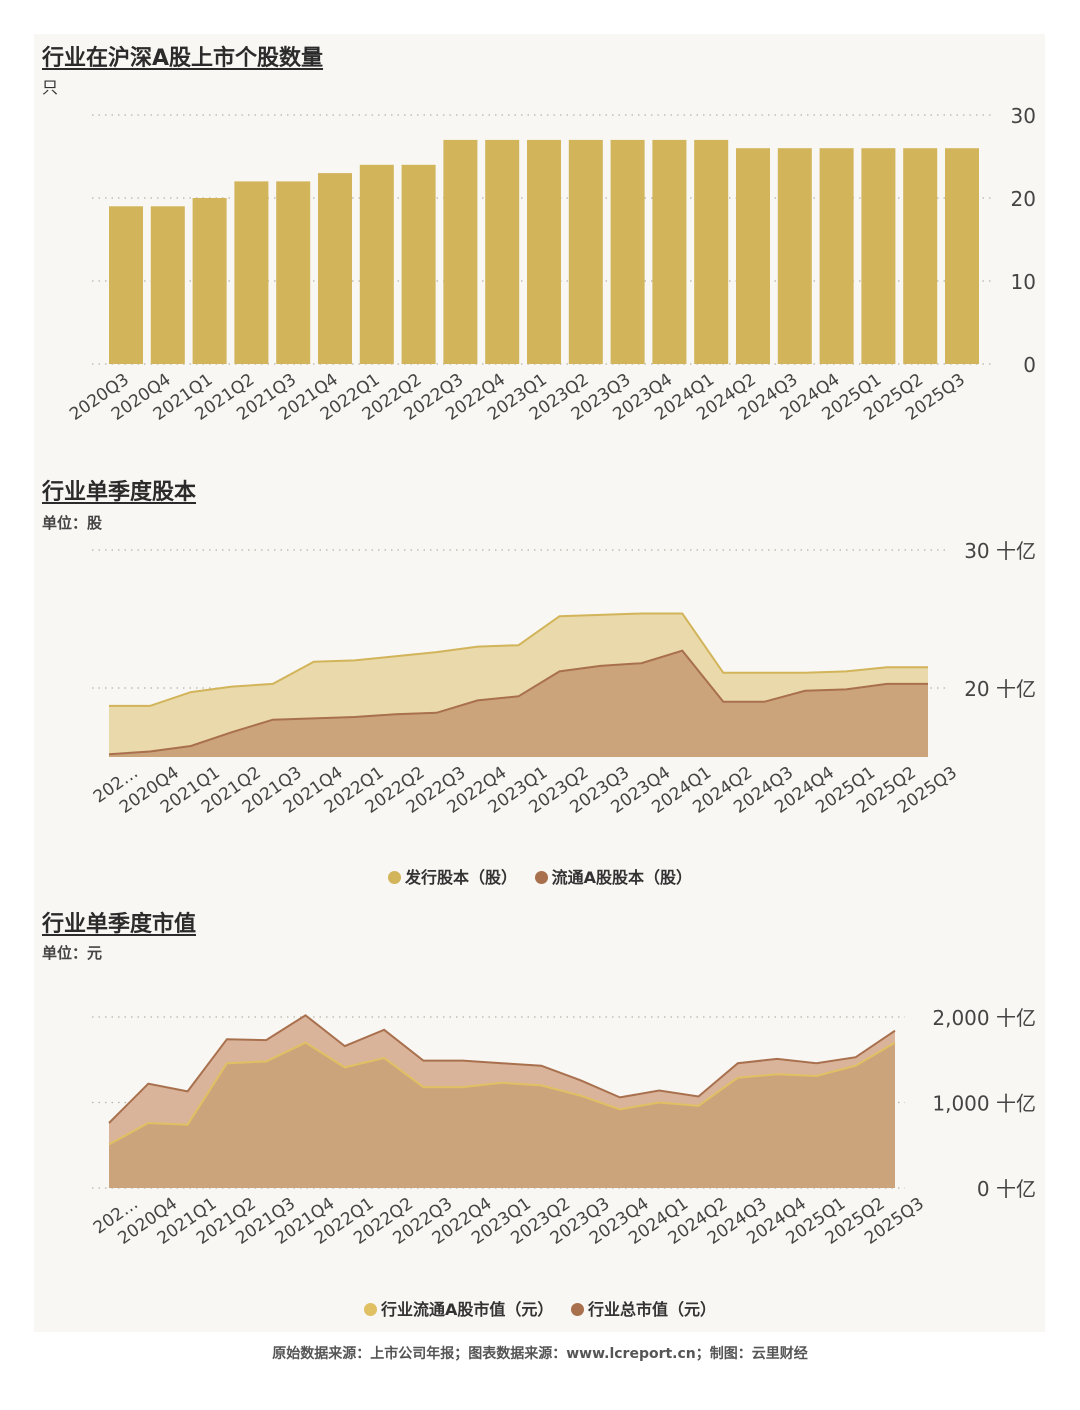  Describe the element at coordinates (577, 1309) in the screenshot. I see `legend-dot-total-mcap` at that location.